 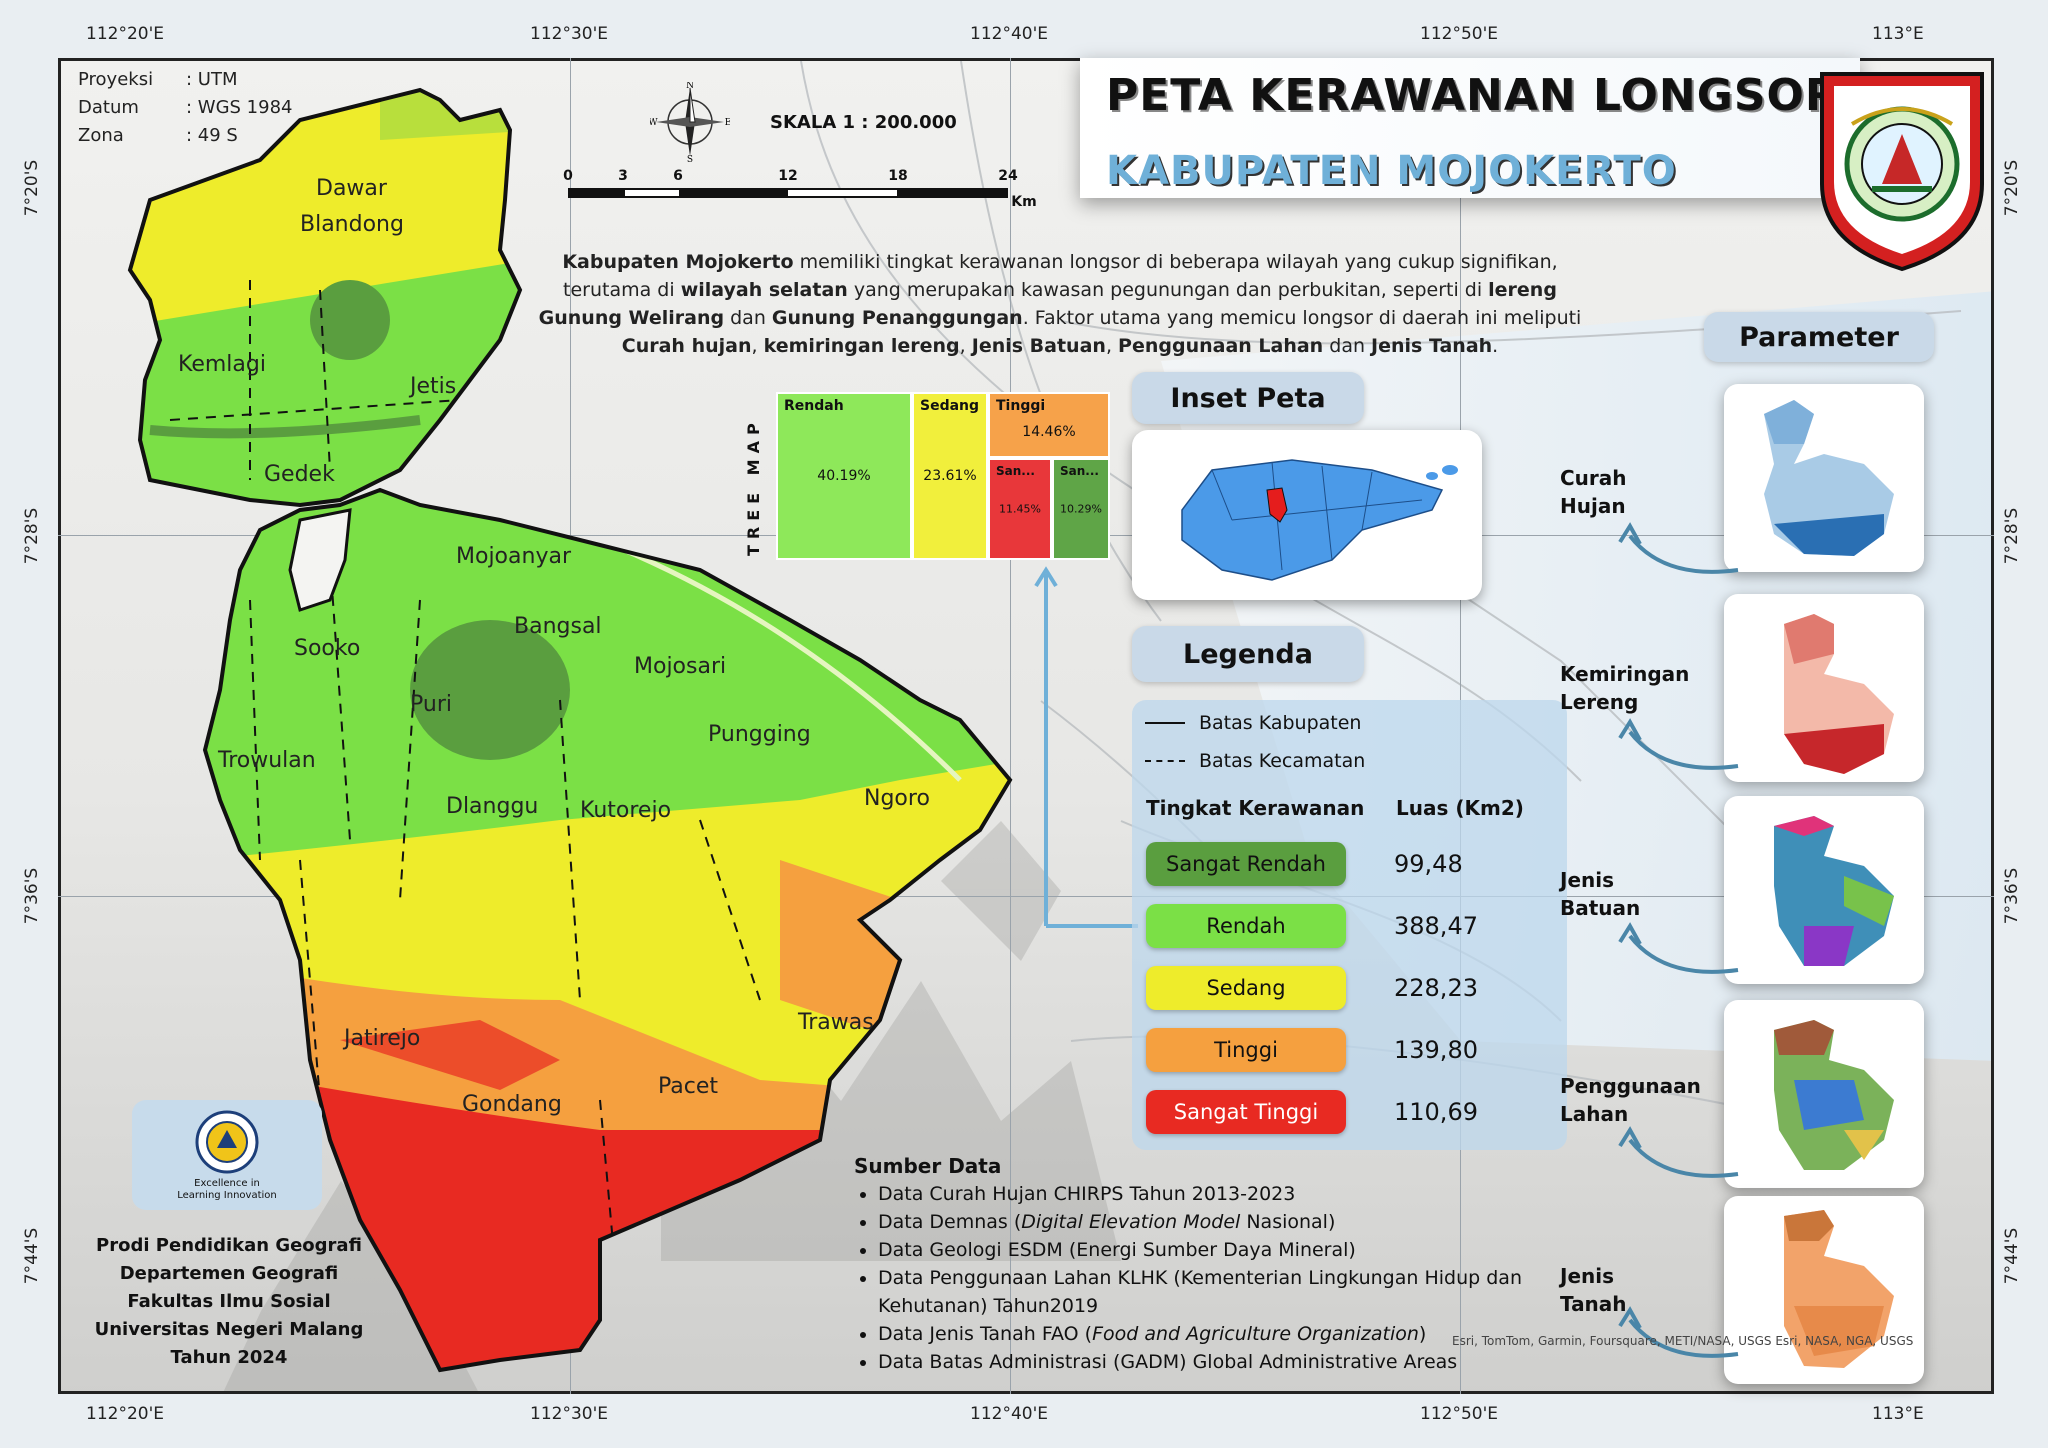 I want to click on description-run: kemiringan lereng, so click(x=861, y=346).